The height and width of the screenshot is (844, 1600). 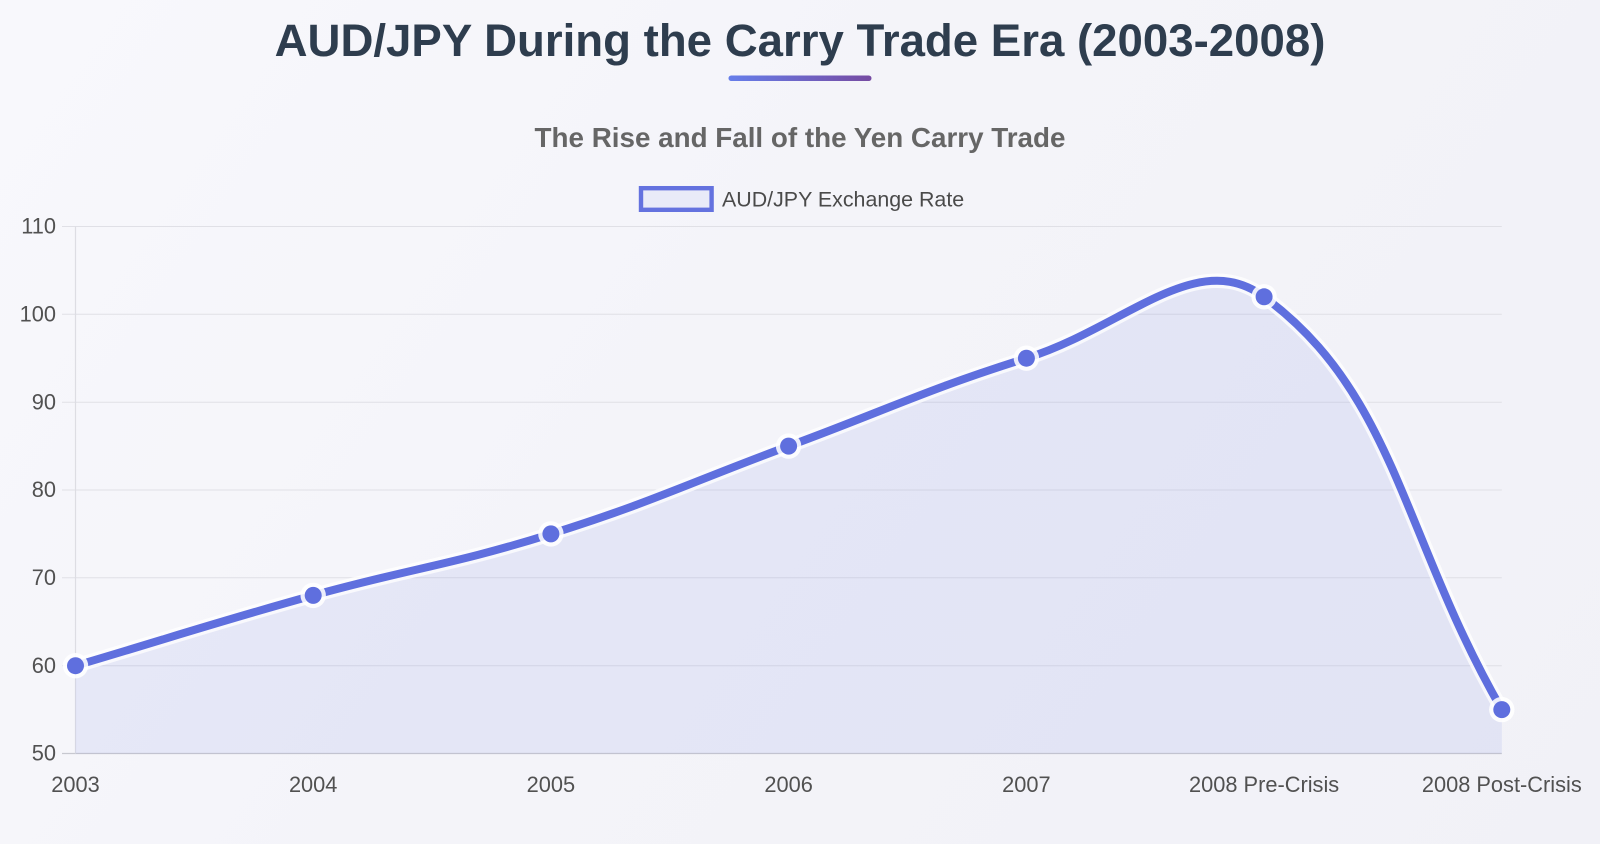 What do you see at coordinates (75, 784) in the screenshot?
I see `svg-text: 2003` at bounding box center [75, 784].